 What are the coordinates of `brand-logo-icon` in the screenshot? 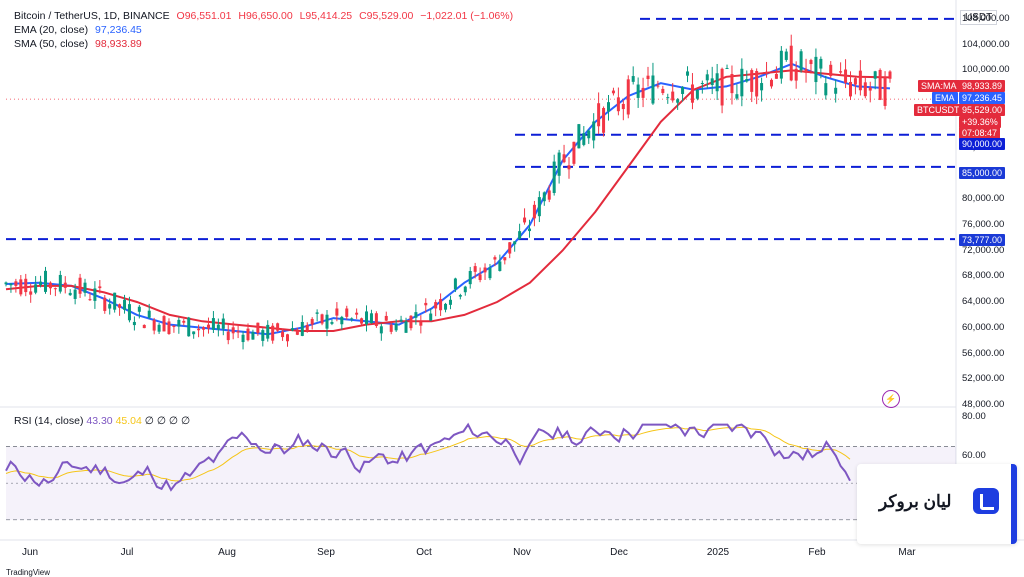 It's located at (986, 501).